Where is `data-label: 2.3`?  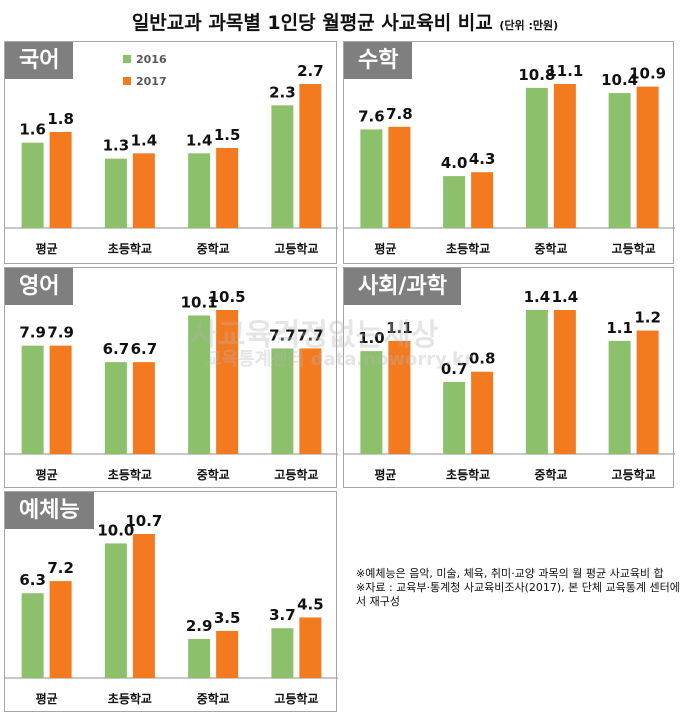
data-label: 2.3 is located at coordinates (282, 92).